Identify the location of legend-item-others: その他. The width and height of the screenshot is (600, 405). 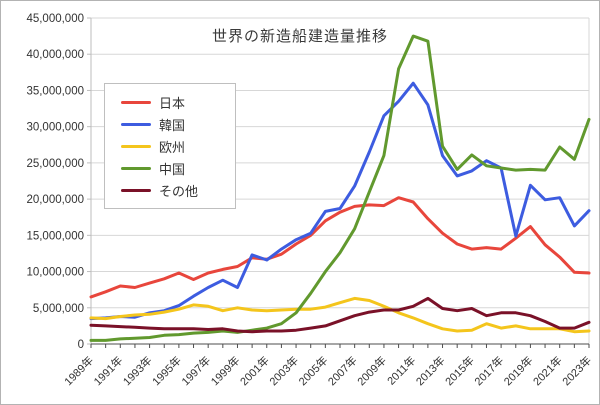
(178, 190).